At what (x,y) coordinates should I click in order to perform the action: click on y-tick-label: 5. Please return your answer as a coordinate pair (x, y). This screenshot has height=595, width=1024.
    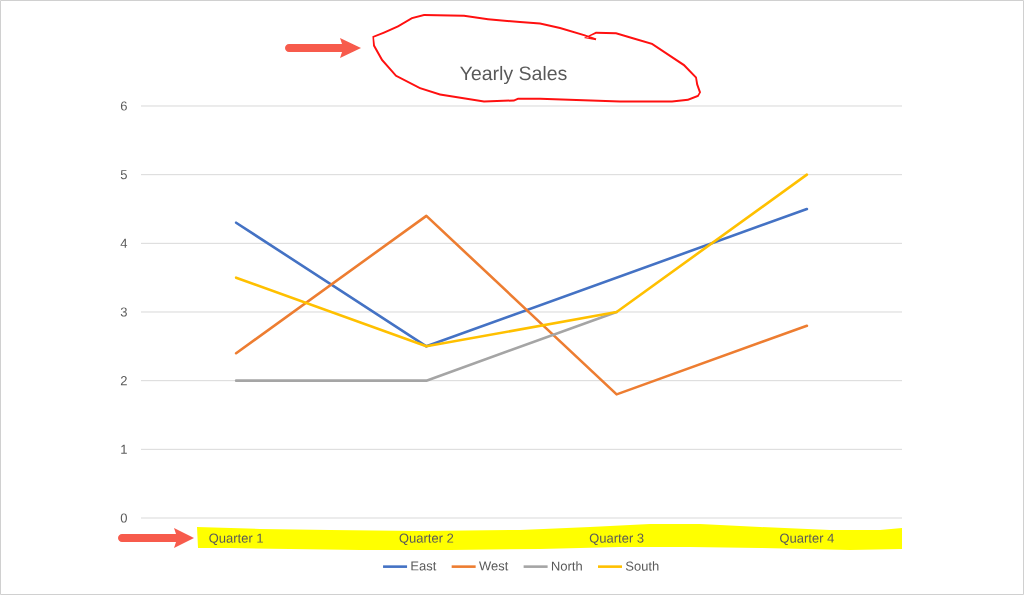
    Looking at the image, I should click on (123, 175).